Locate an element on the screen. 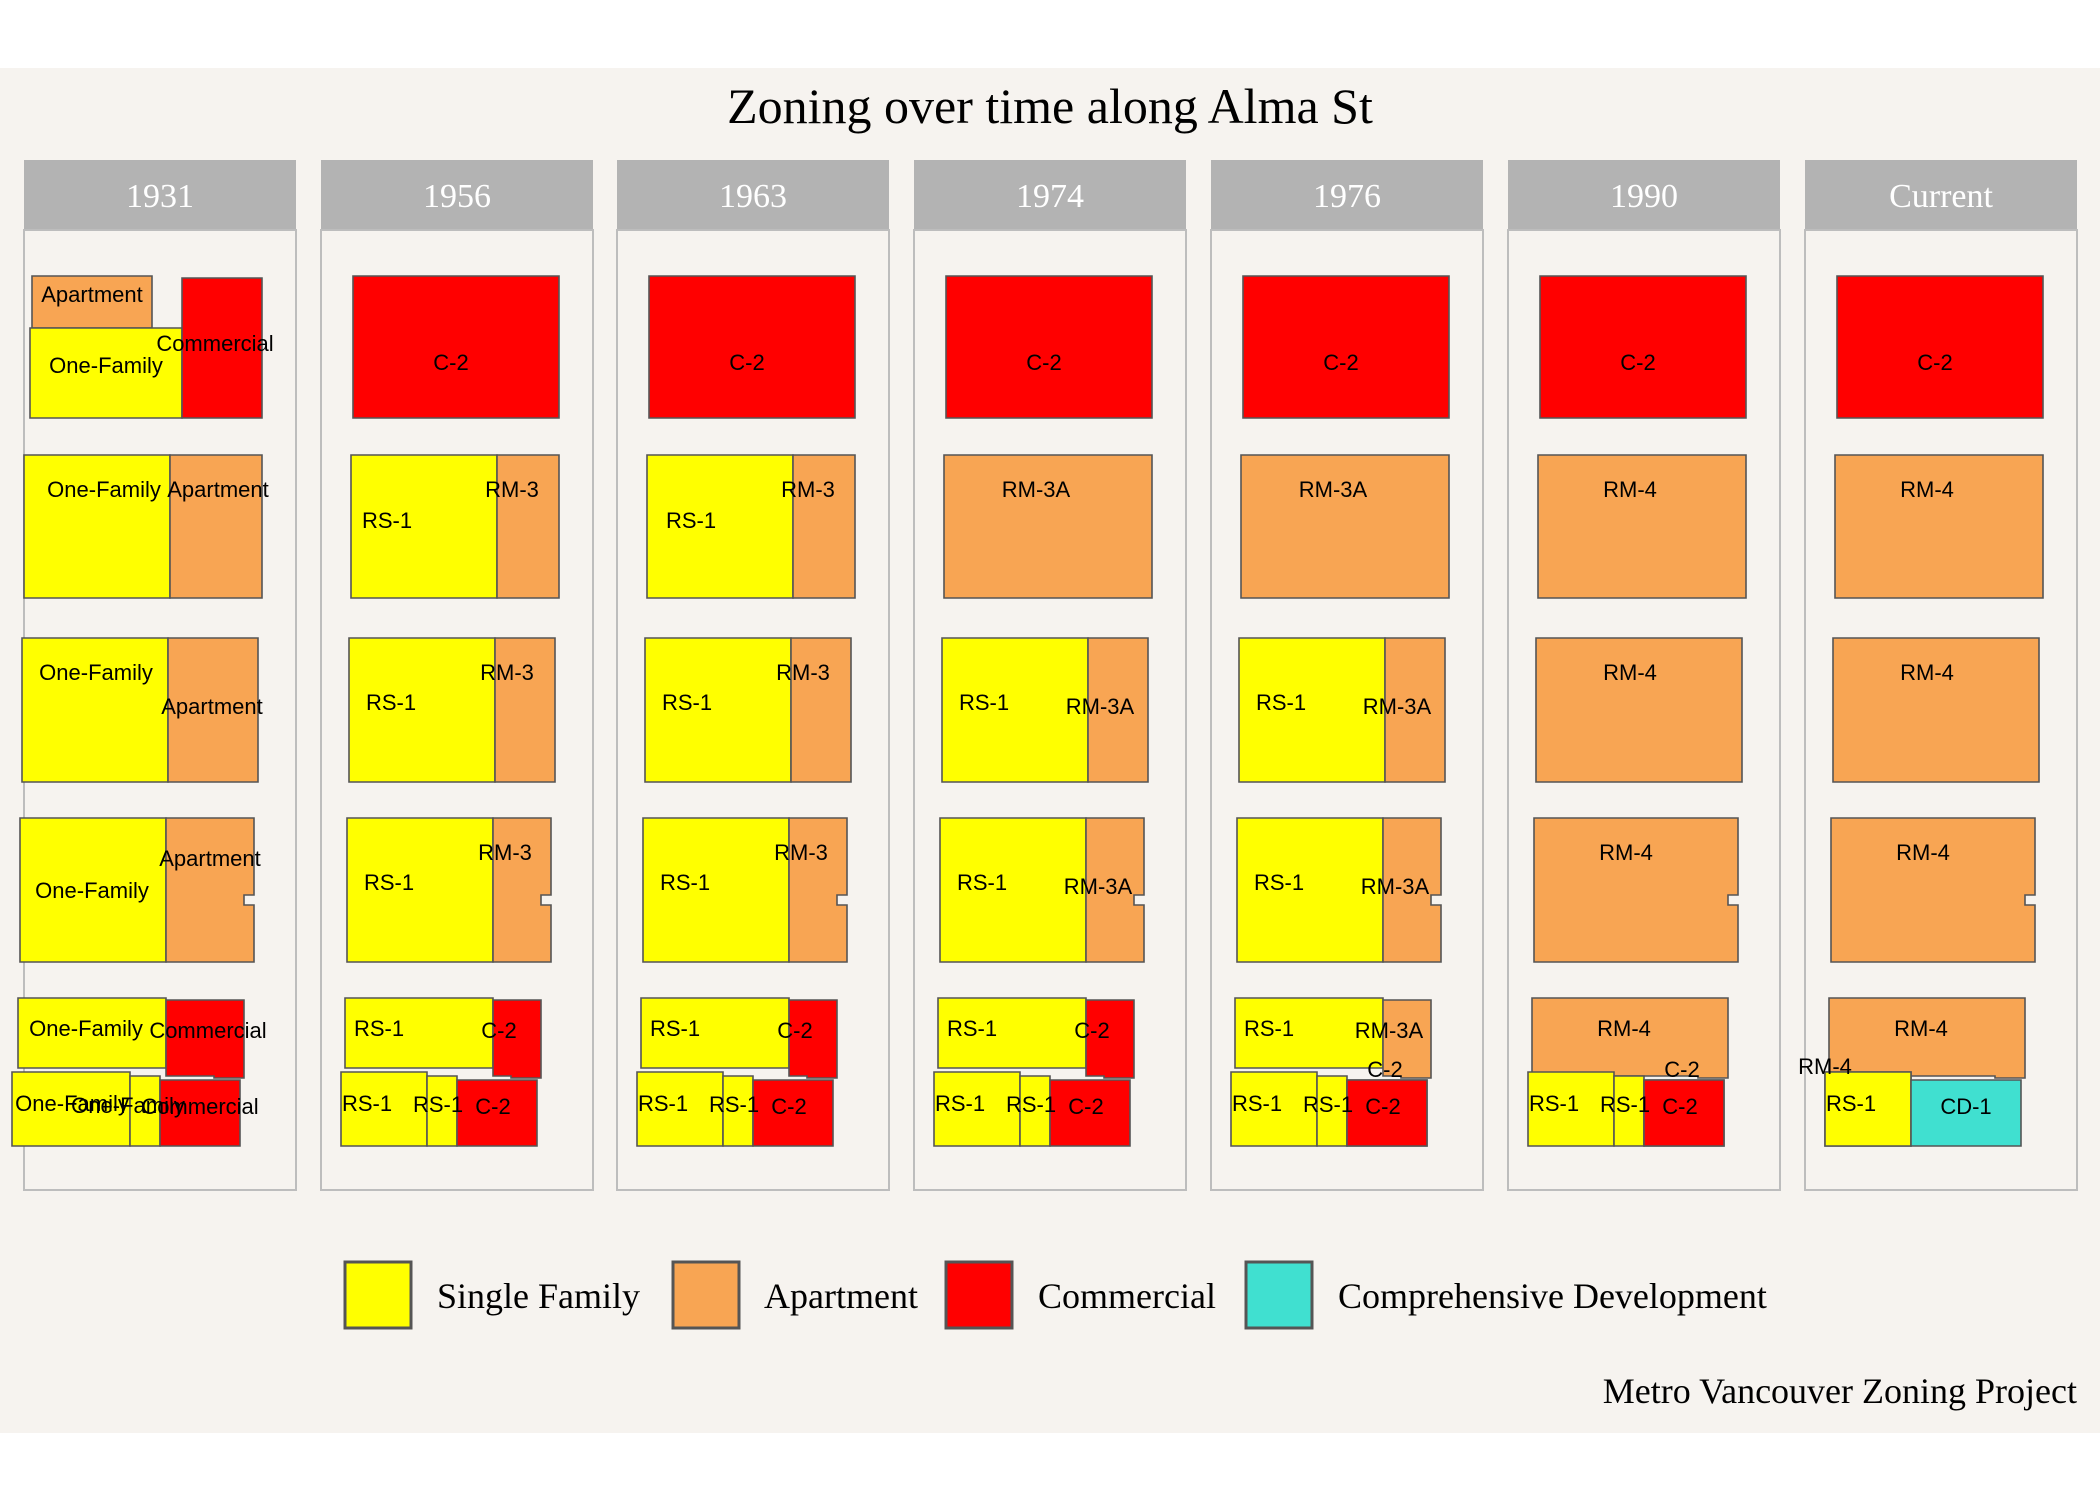  facet-panel-1990: 1990 C-2 RM-4 RM-4 RM-4 RM-4 RS-1 RS-1 C-2 C-2 is located at coordinates (1644, 675).